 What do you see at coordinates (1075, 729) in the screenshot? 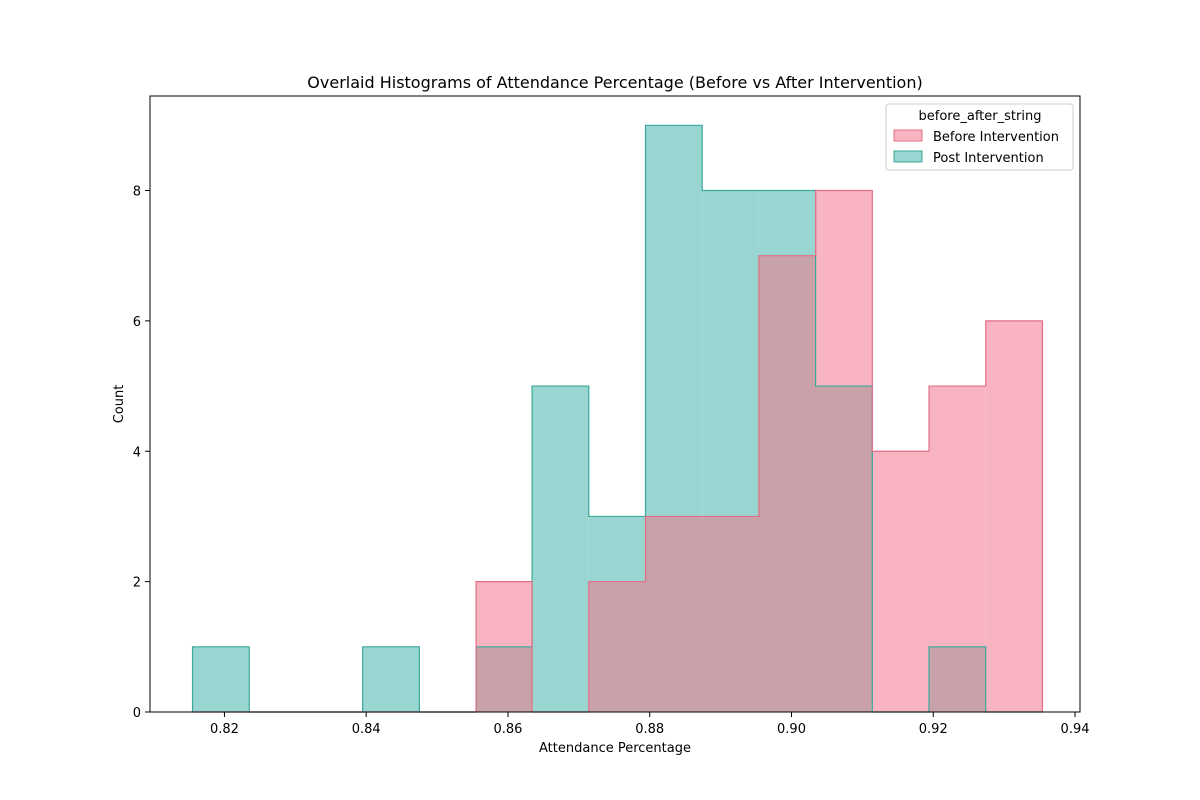
I see `x-tick-label: 0.94` at bounding box center [1075, 729].